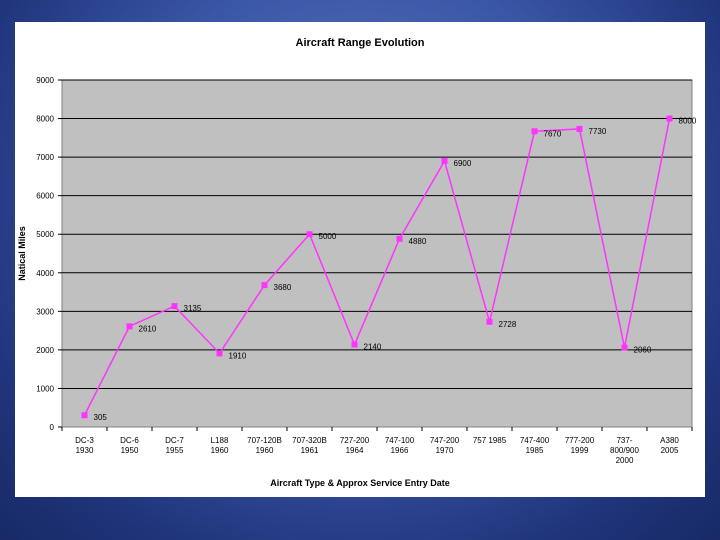 The image size is (720, 540). Describe the element at coordinates (580, 450) in the screenshot. I see `x-tick-label: 1999` at that location.